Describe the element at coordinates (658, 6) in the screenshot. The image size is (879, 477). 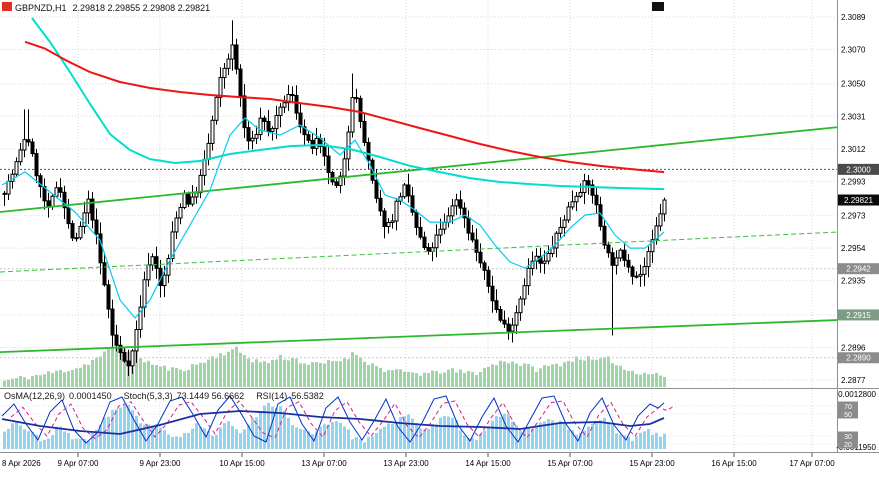
I see `chart-shift-marker-icon` at that location.